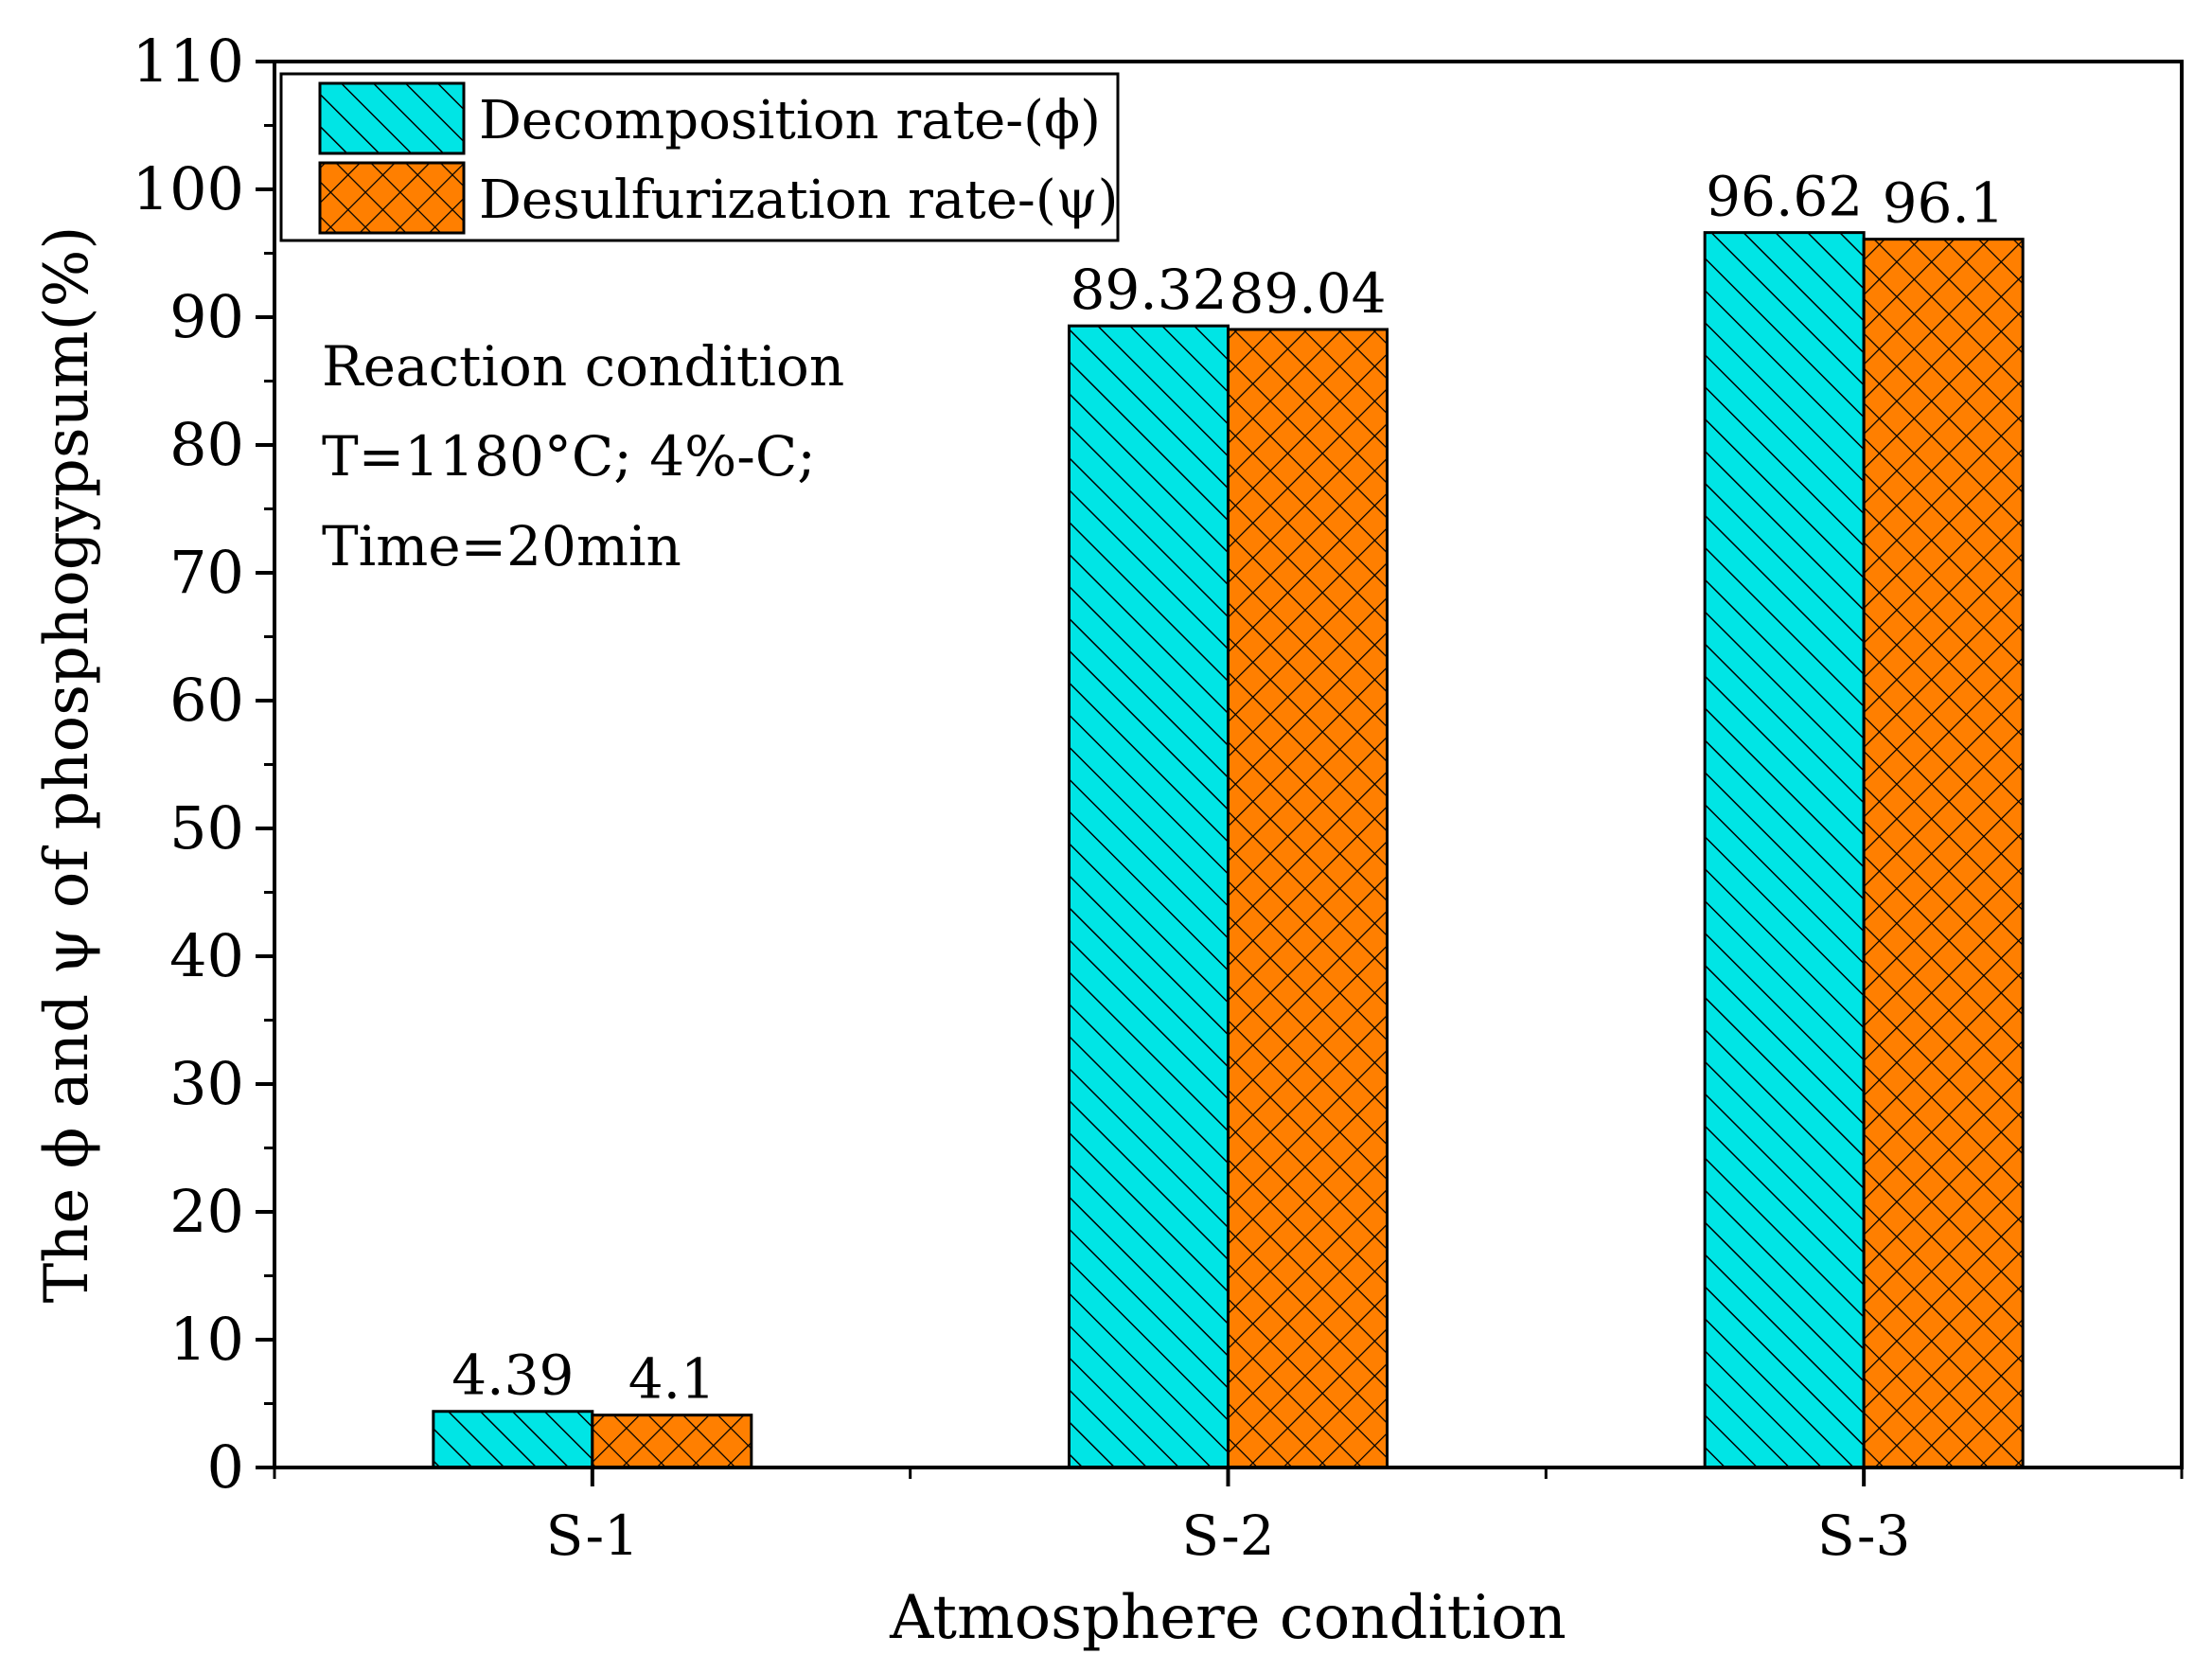 The width and height of the screenshot is (2212, 1672). Describe the element at coordinates (790, 121) in the screenshot. I see `legend-label-decomposition: Decomposition rate-(ϕ)` at that location.